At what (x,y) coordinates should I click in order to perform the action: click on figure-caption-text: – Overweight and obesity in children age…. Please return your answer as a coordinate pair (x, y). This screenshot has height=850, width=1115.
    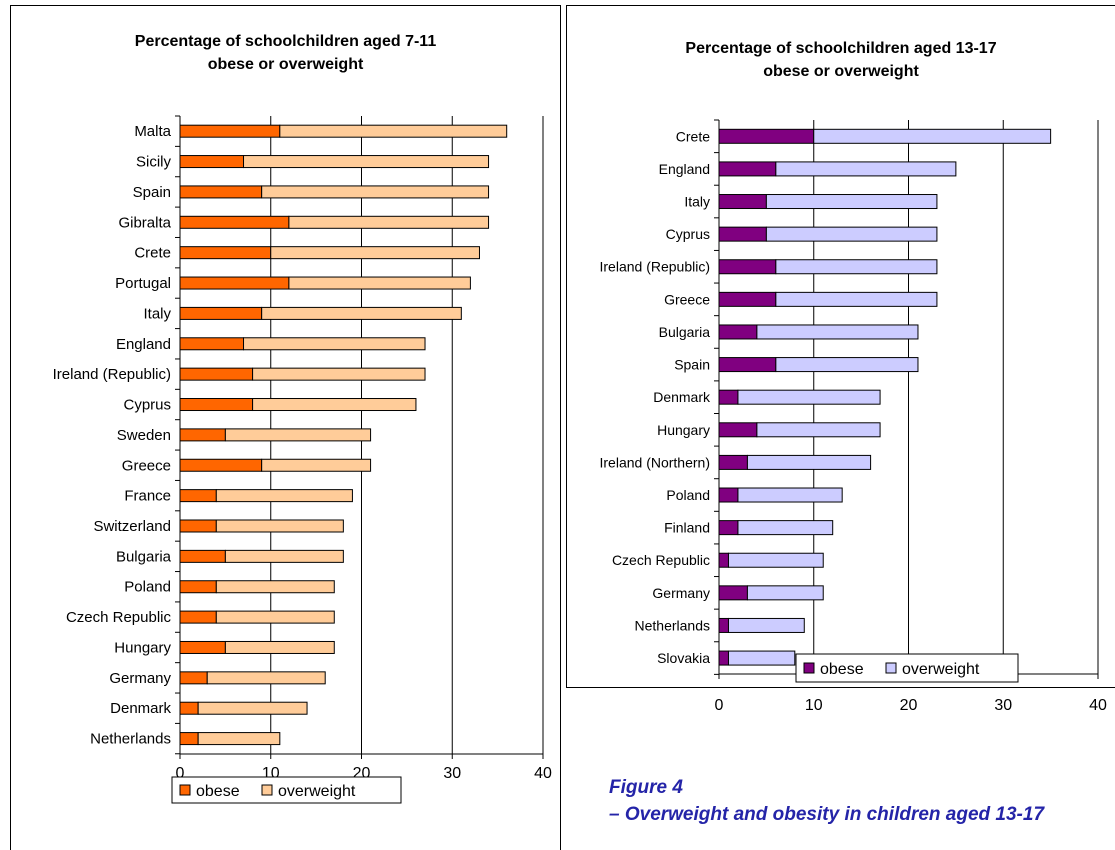
    Looking at the image, I should click on (827, 814).